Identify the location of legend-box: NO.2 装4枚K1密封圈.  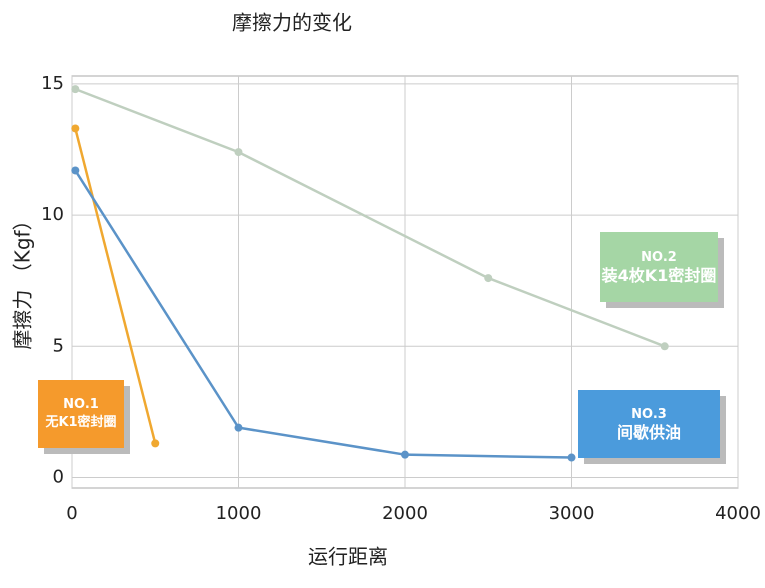
(659, 267).